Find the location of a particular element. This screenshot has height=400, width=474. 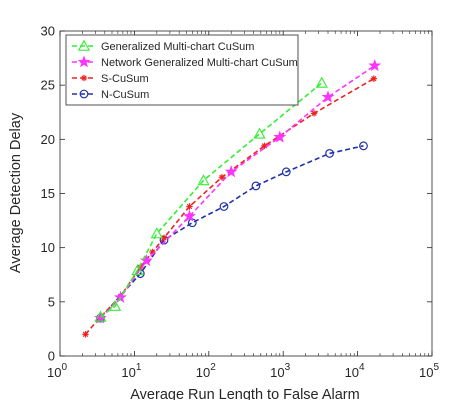

x-tick-label: 10⁵ is located at coordinates (429, 371).